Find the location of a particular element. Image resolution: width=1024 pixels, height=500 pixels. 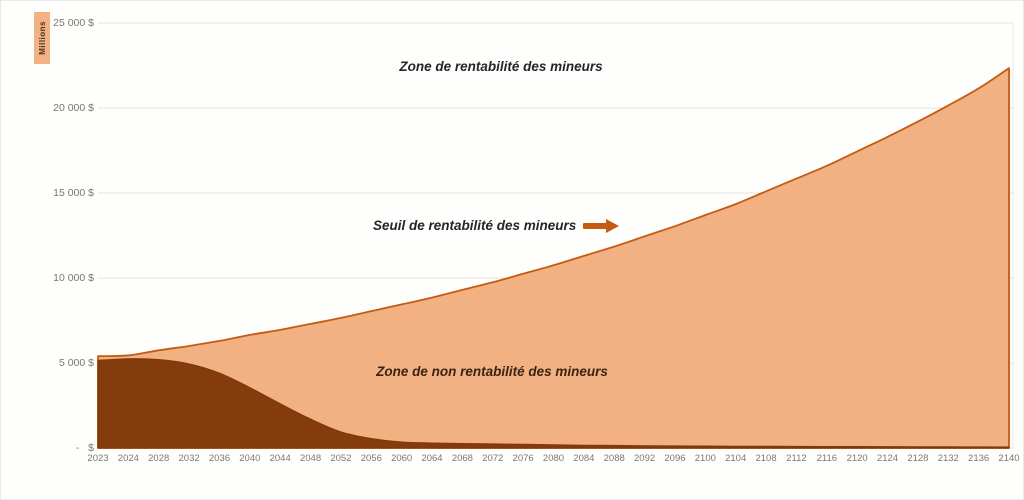

x-axis-tick-label: 2068 is located at coordinates (462, 458).